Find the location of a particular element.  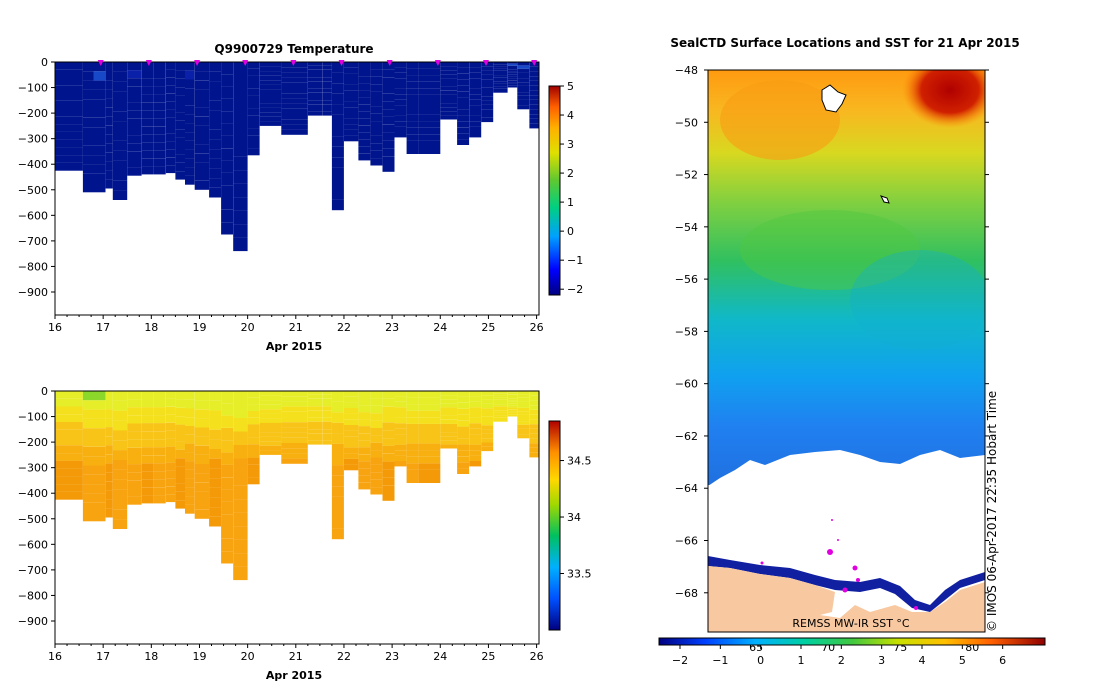

y-tick-label: −500 is located at coordinates (33, 190).